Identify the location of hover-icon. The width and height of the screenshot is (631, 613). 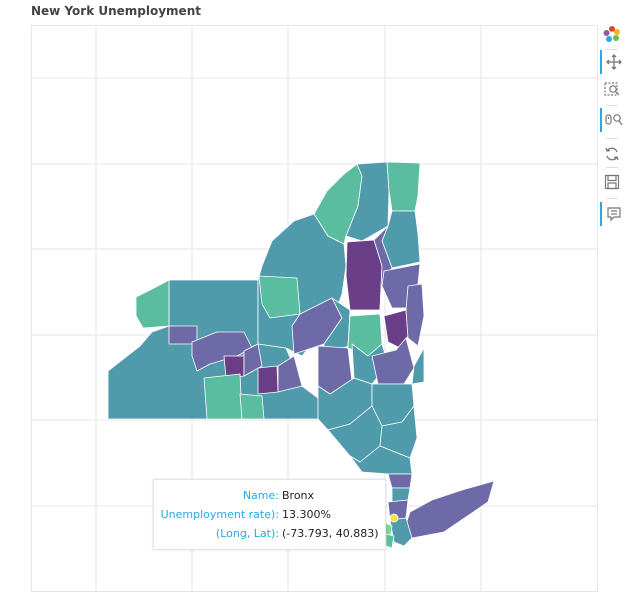
(613, 214).